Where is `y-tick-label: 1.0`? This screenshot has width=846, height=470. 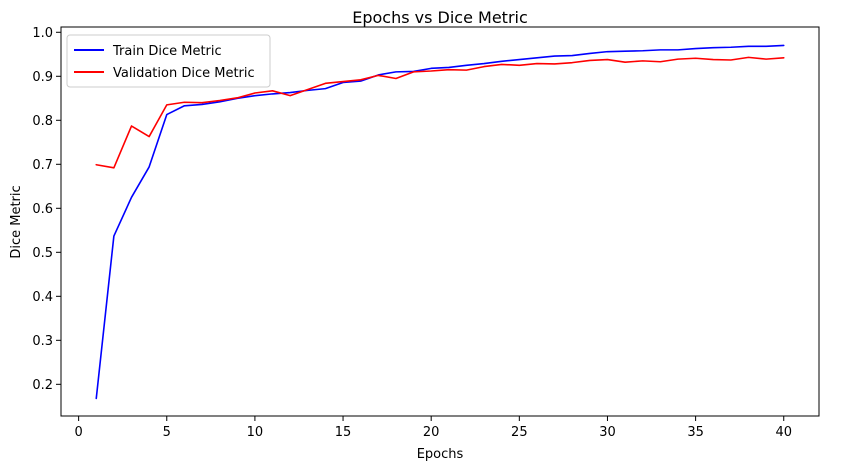 y-tick-label: 1.0 is located at coordinates (42, 33).